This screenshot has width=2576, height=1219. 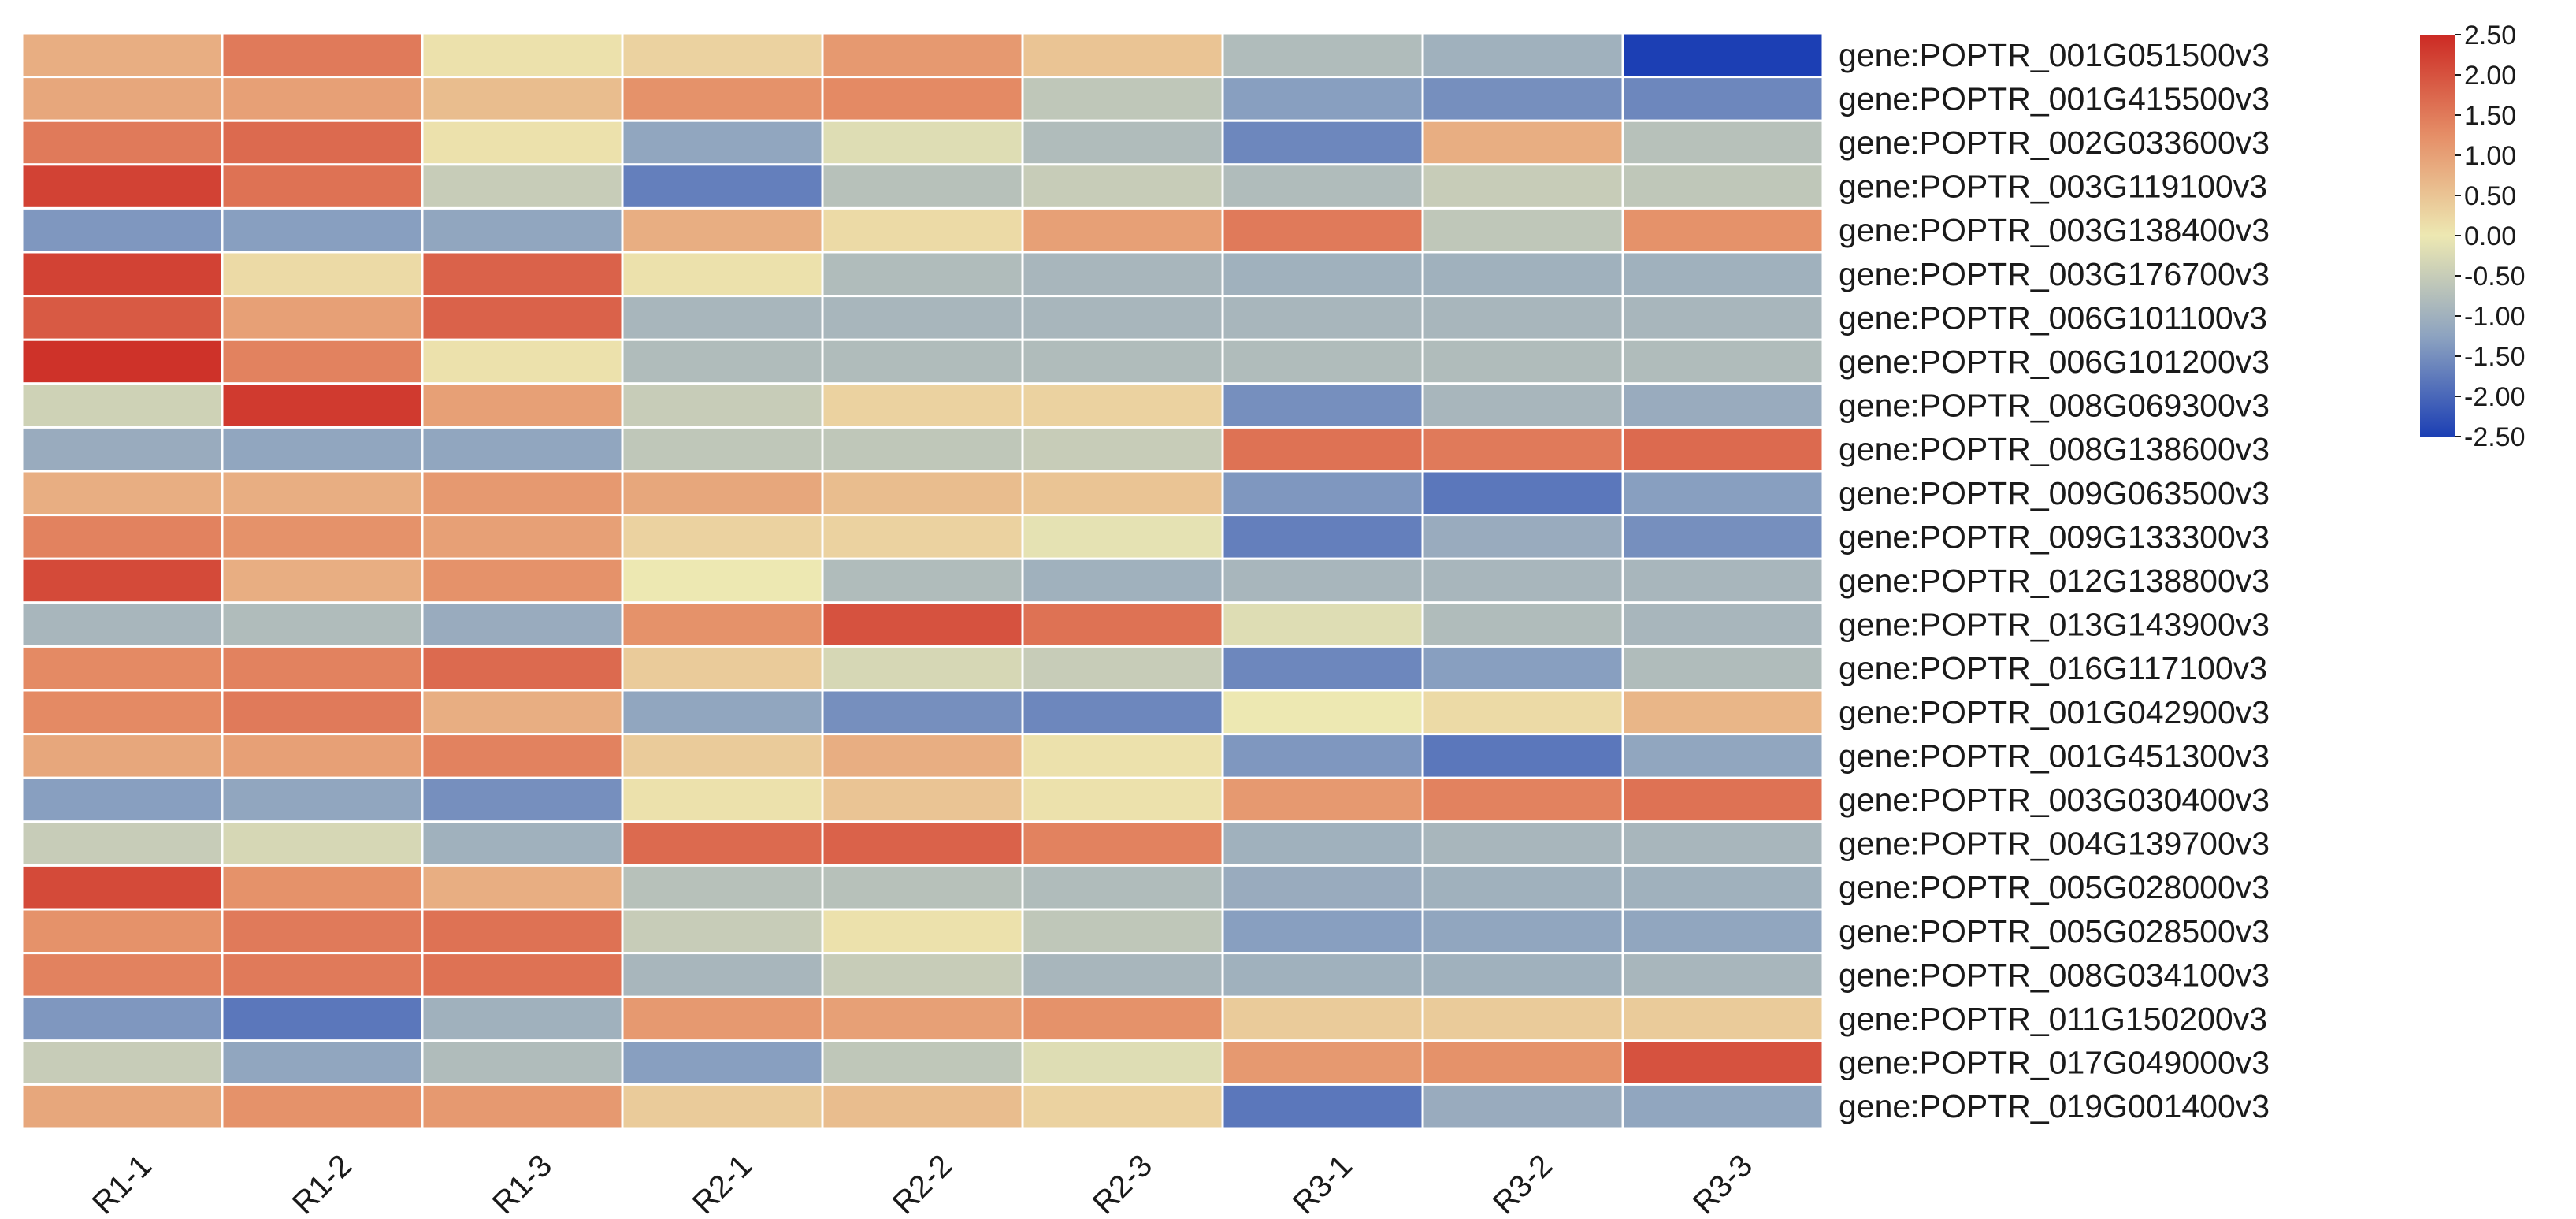 I want to click on row-label: gene:POPTR_001G451300v3, so click(x=2054, y=756).